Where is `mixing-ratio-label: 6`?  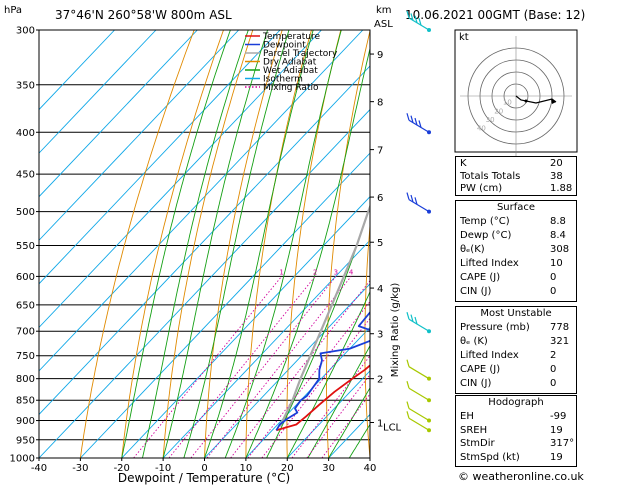
mixing-ratio-label: 6 is located at coordinates (373, 272).